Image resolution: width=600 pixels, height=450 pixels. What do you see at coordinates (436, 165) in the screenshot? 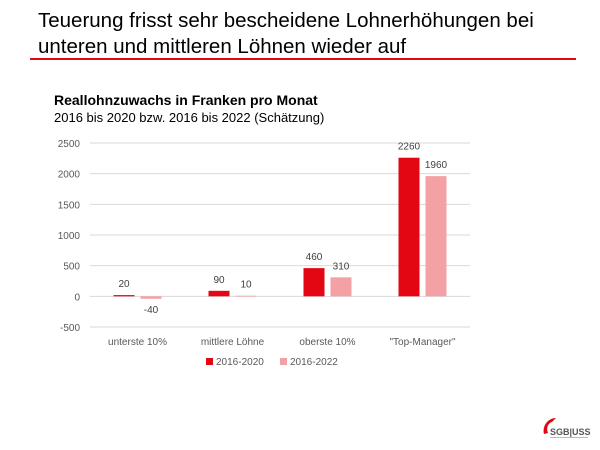
I see `data-label: 1960` at bounding box center [436, 165].